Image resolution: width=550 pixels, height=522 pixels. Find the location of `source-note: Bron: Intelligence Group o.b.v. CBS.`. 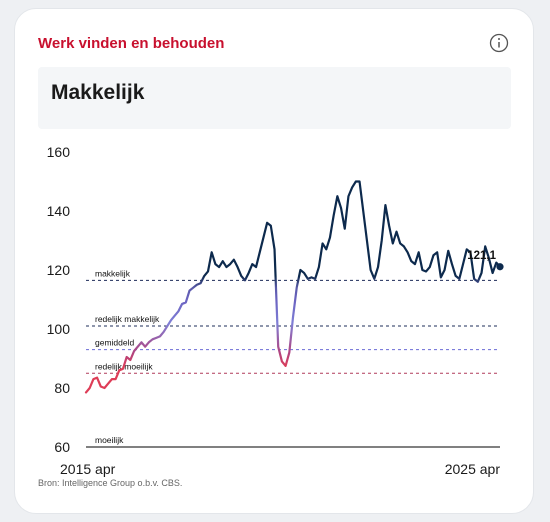

source-note: Bron: Intelligence Group o.b.v. CBS. is located at coordinates (110, 483).